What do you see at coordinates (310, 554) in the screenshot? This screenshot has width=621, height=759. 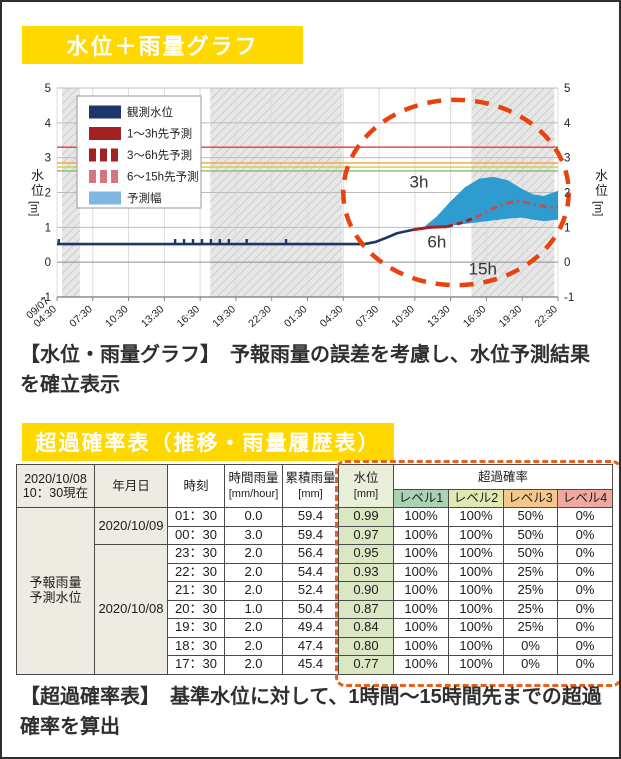 I see `cumulative-rain-cell: 56.4` at bounding box center [310, 554].